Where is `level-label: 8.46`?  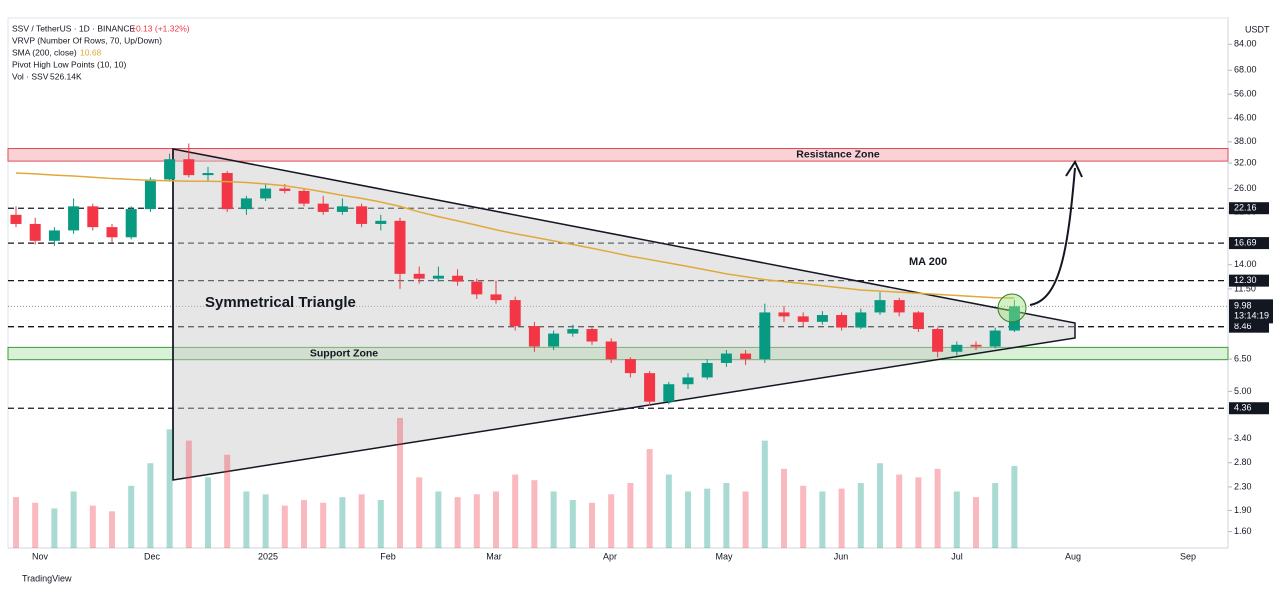
level-label: 8.46 is located at coordinates (1243, 326).